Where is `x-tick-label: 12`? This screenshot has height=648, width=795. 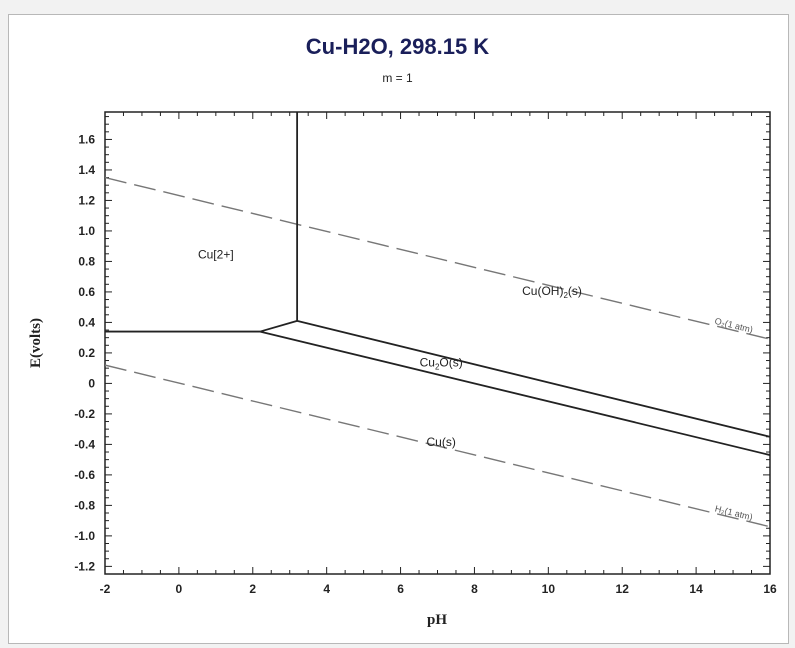 x-tick-label: 12 is located at coordinates (623, 589).